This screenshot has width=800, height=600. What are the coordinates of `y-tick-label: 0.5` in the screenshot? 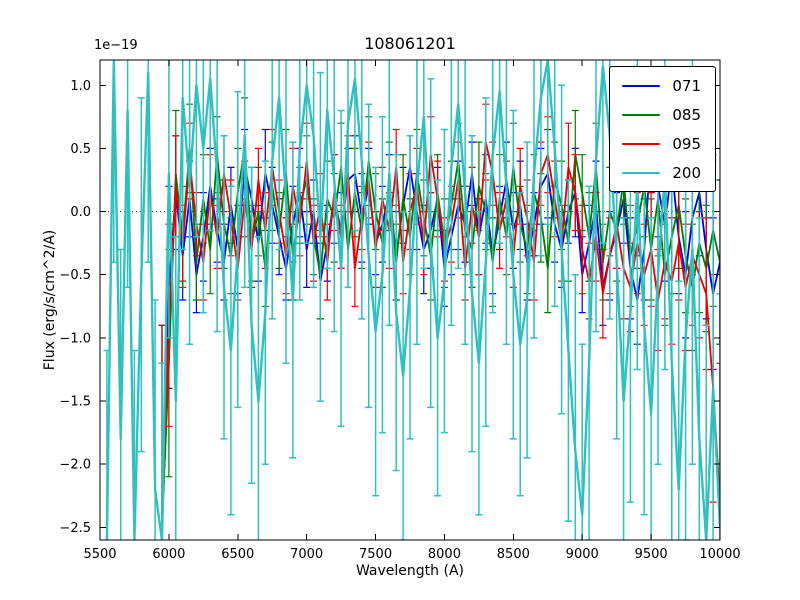 It's located at (80, 149).